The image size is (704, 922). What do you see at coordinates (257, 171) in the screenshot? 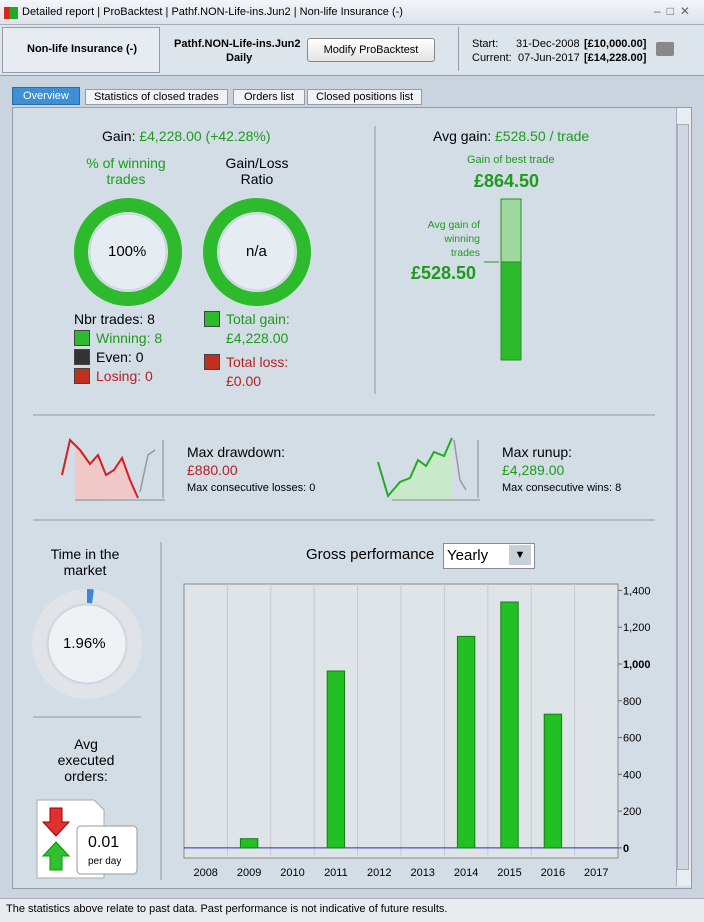
I see `ratio-title: Gain/Loss Ratio` at bounding box center [257, 171].